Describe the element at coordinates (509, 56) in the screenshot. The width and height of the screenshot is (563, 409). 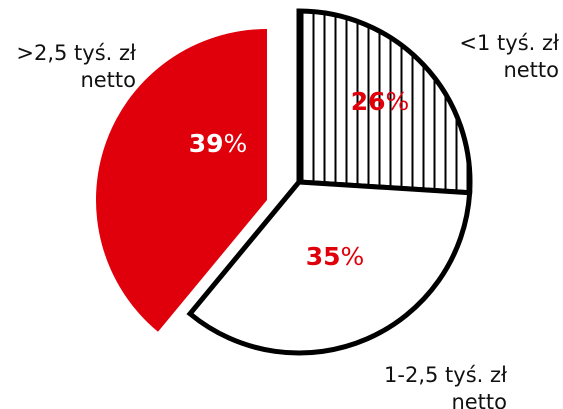
I see `slice-category-label-1: <1 tyś. zł netto` at that location.